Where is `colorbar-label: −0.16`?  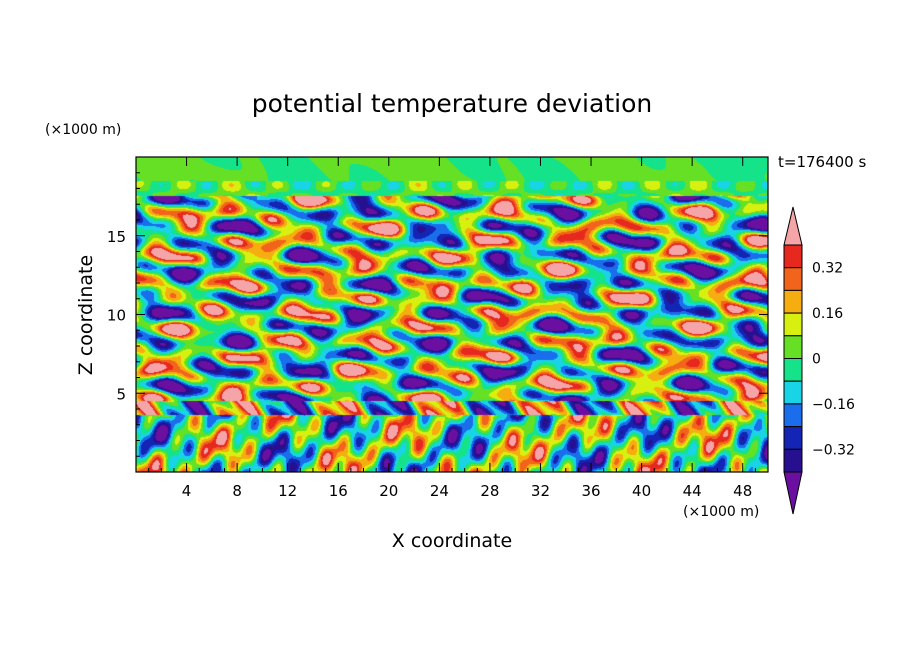 colorbar-label: −0.16 is located at coordinates (833, 405).